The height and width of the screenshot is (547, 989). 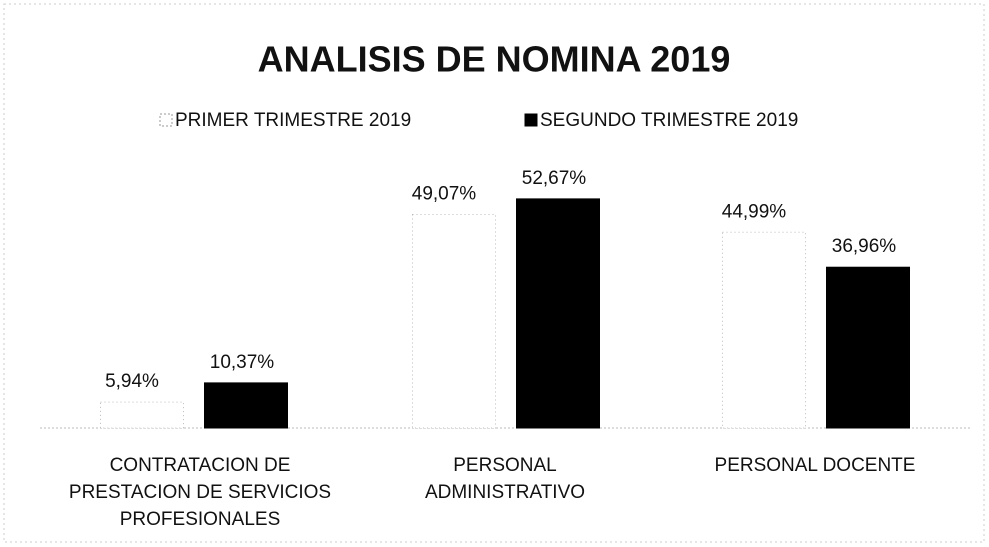 What do you see at coordinates (242, 362) in the screenshot?
I see `data-label: 10,37%` at bounding box center [242, 362].